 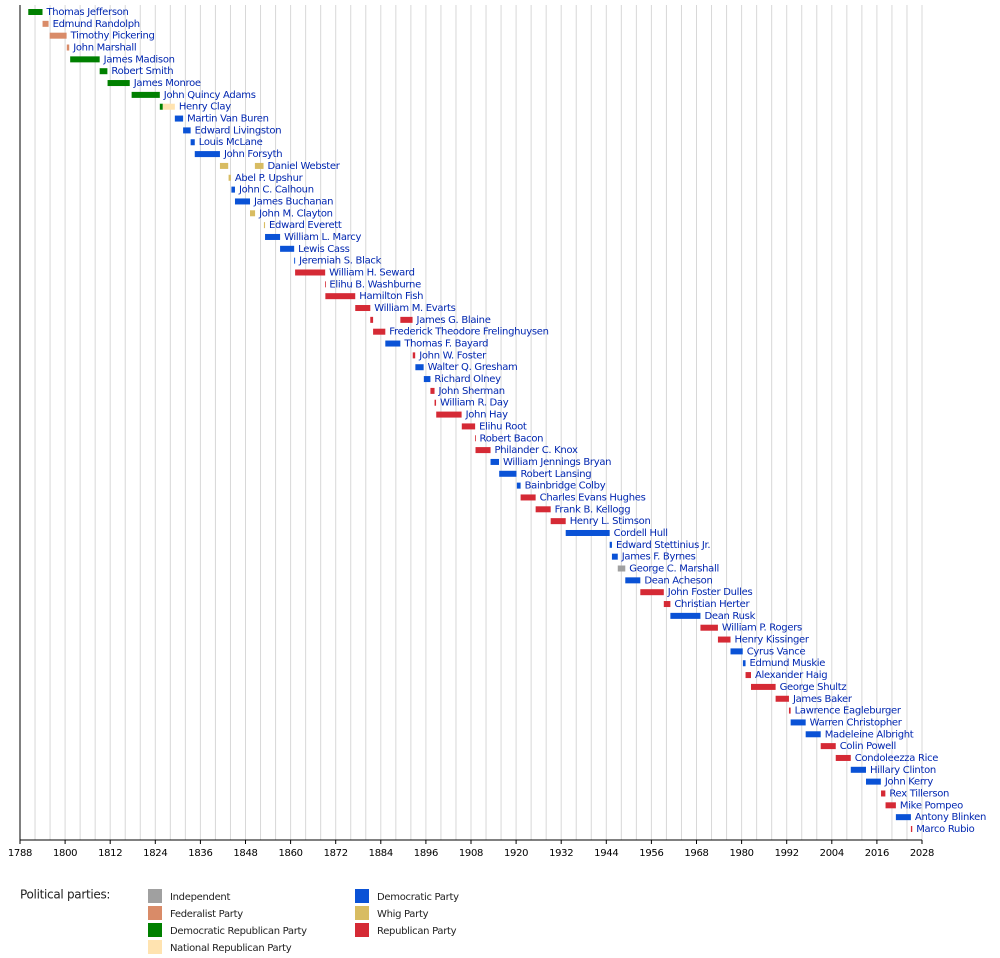 I want to click on secretary-name: Lawrence Eagleburger, so click(x=849, y=711).